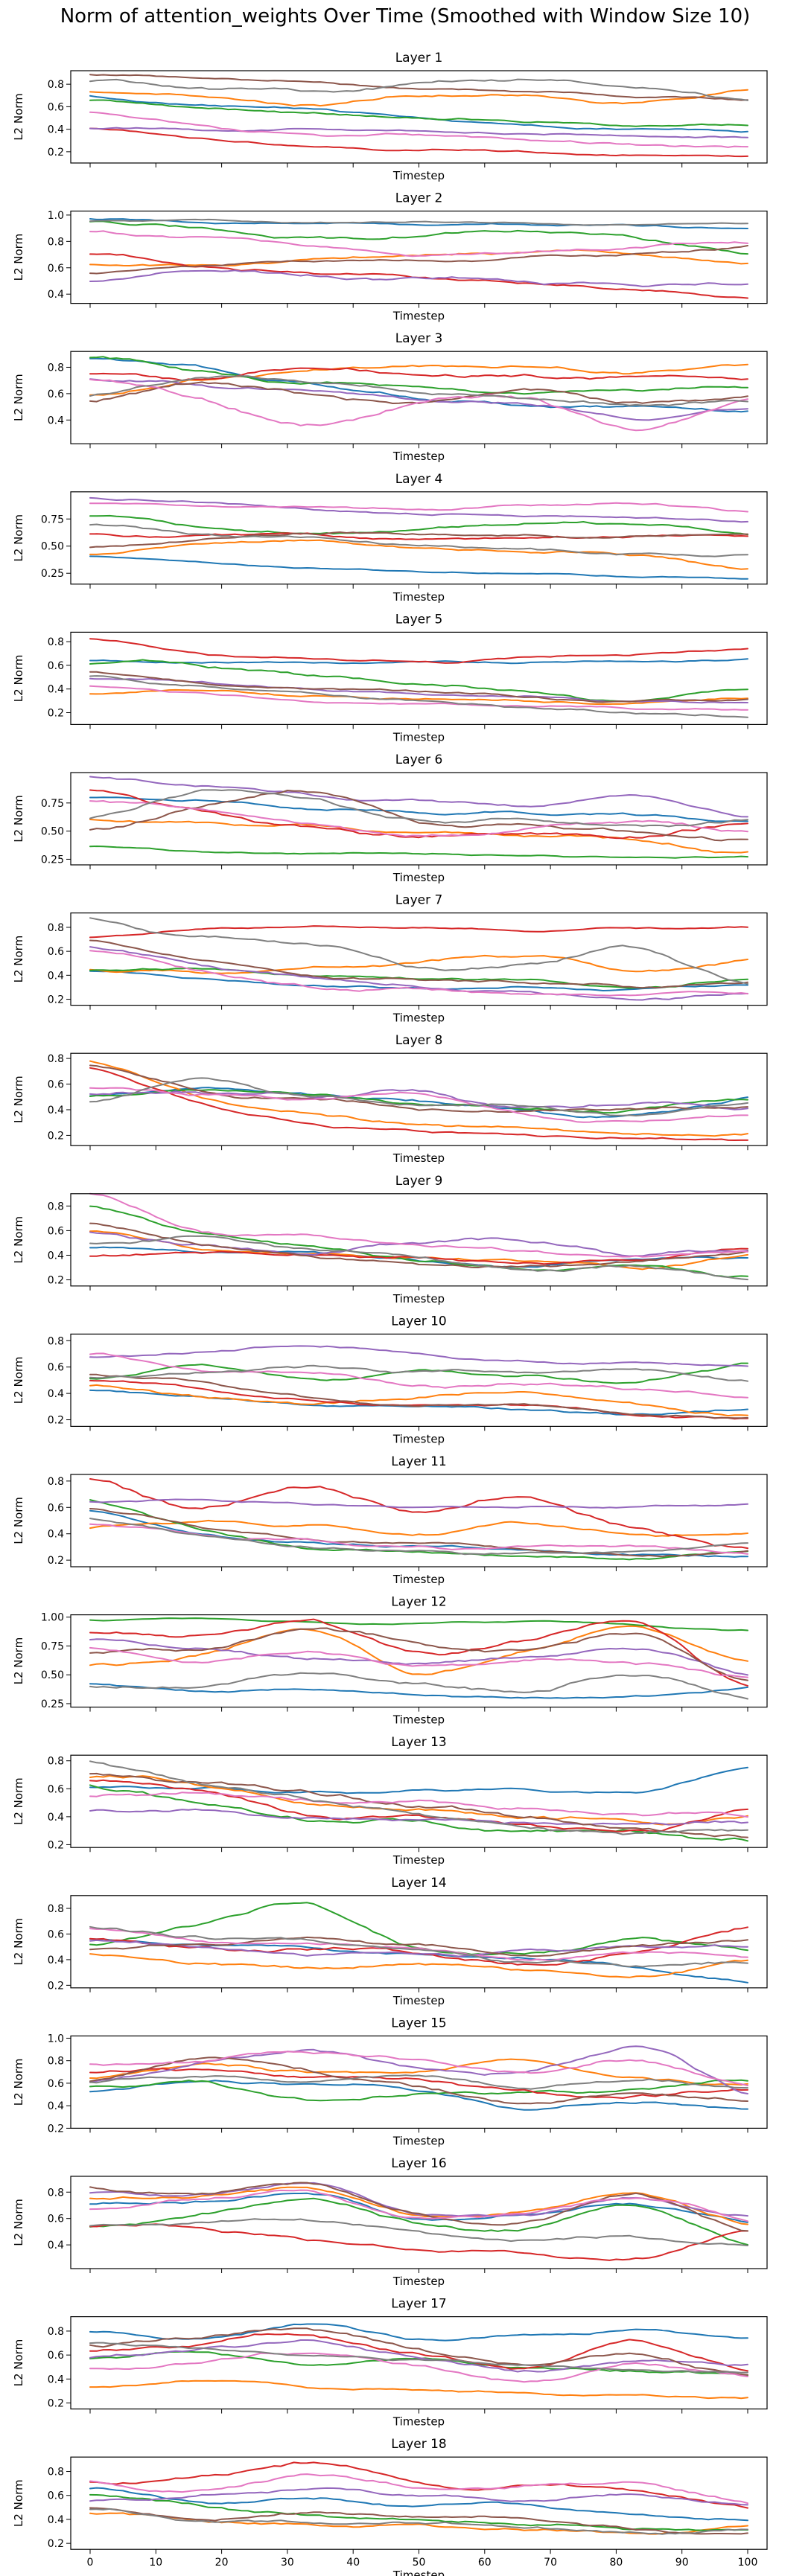  Describe the element at coordinates (353, 2563) in the screenshot. I see `x-tick-label: 40` at that location.